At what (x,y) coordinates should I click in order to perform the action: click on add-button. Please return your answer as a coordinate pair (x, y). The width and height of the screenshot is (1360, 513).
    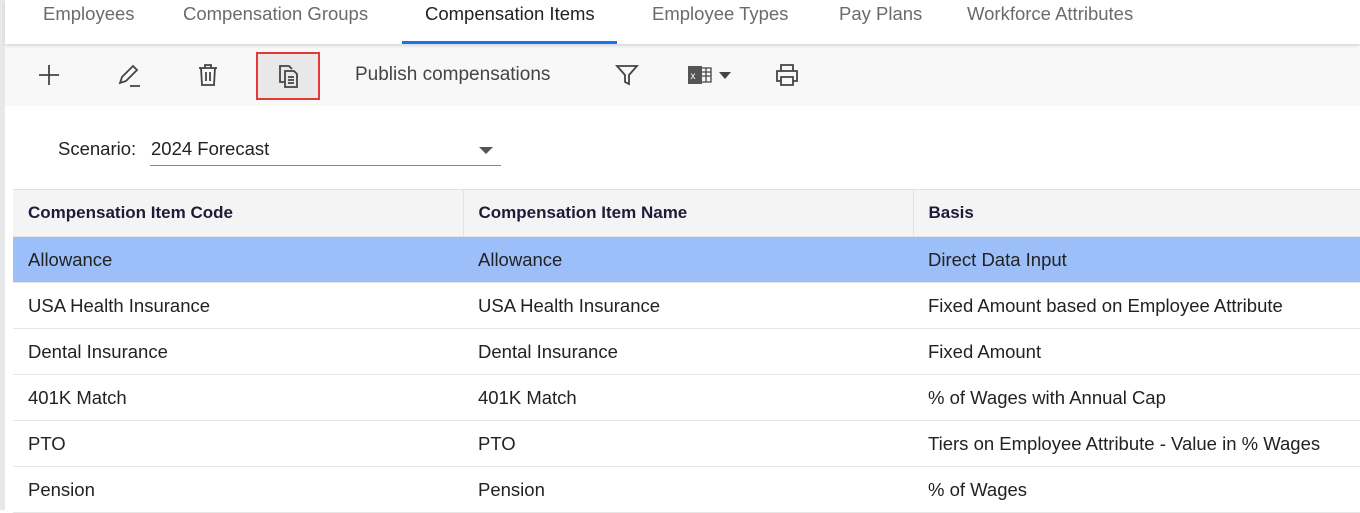
    Looking at the image, I should click on (49, 75).